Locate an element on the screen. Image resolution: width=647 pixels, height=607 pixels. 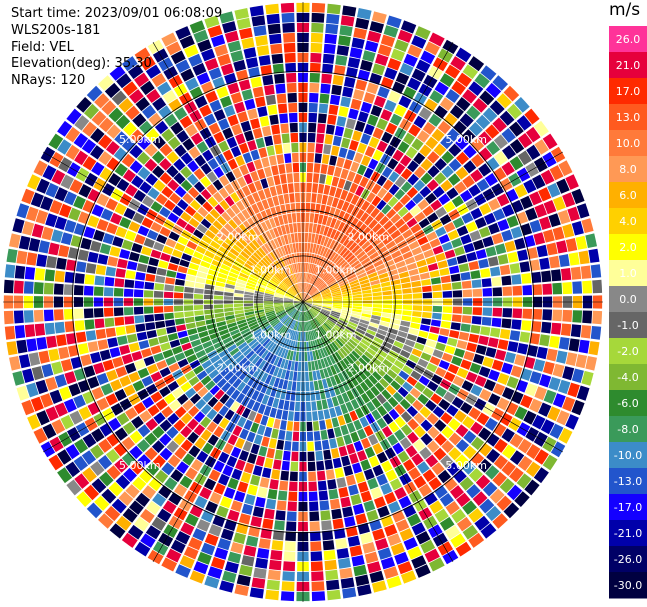
colorbar-swatch is located at coordinates (628, 299).